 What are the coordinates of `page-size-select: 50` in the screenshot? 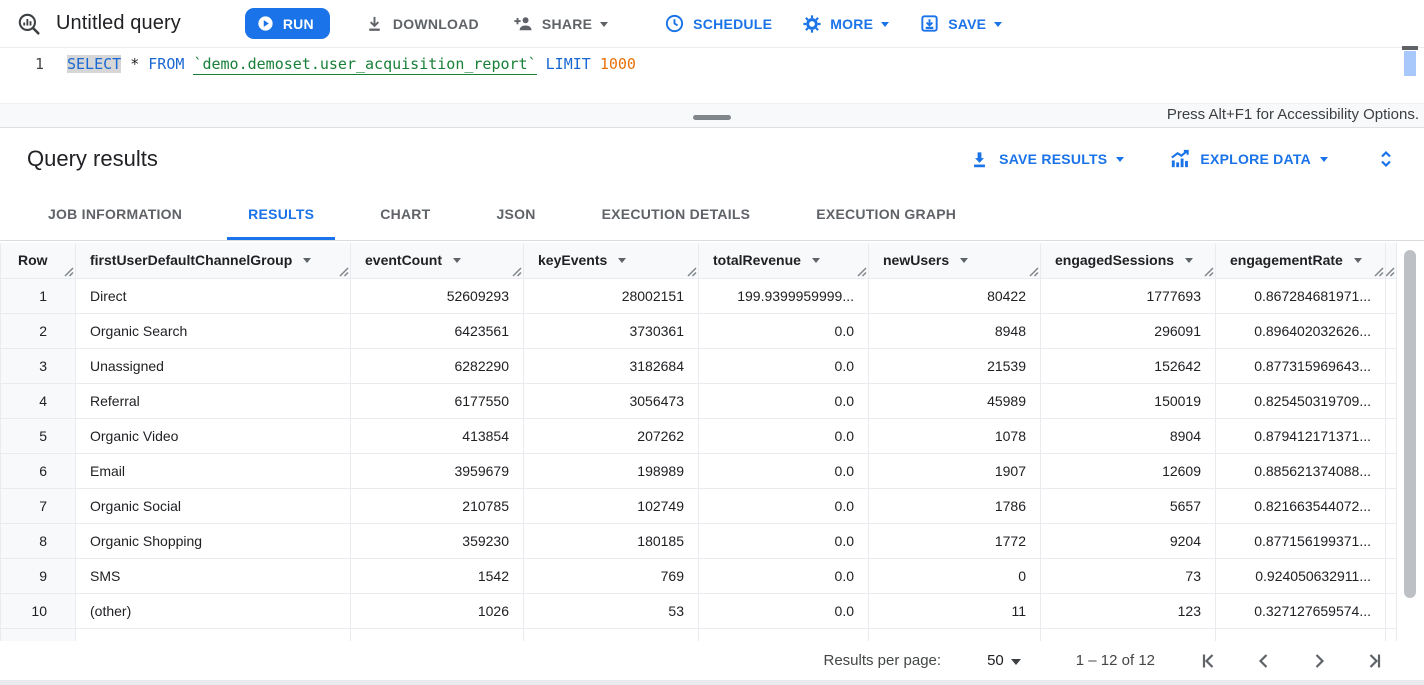 It's located at (1004, 660).